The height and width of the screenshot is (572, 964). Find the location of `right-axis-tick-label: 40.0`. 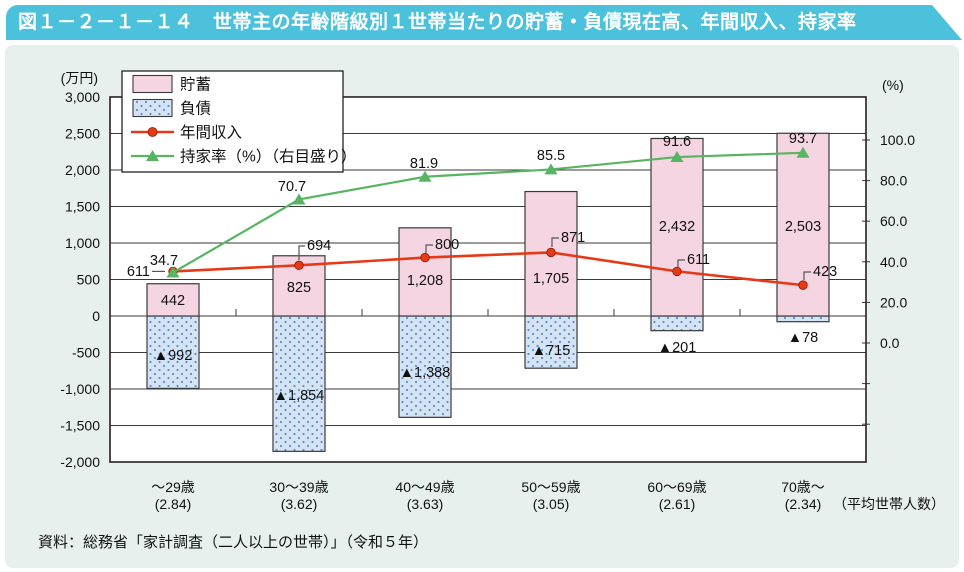

right-axis-tick-label: 40.0 is located at coordinates (893, 262).